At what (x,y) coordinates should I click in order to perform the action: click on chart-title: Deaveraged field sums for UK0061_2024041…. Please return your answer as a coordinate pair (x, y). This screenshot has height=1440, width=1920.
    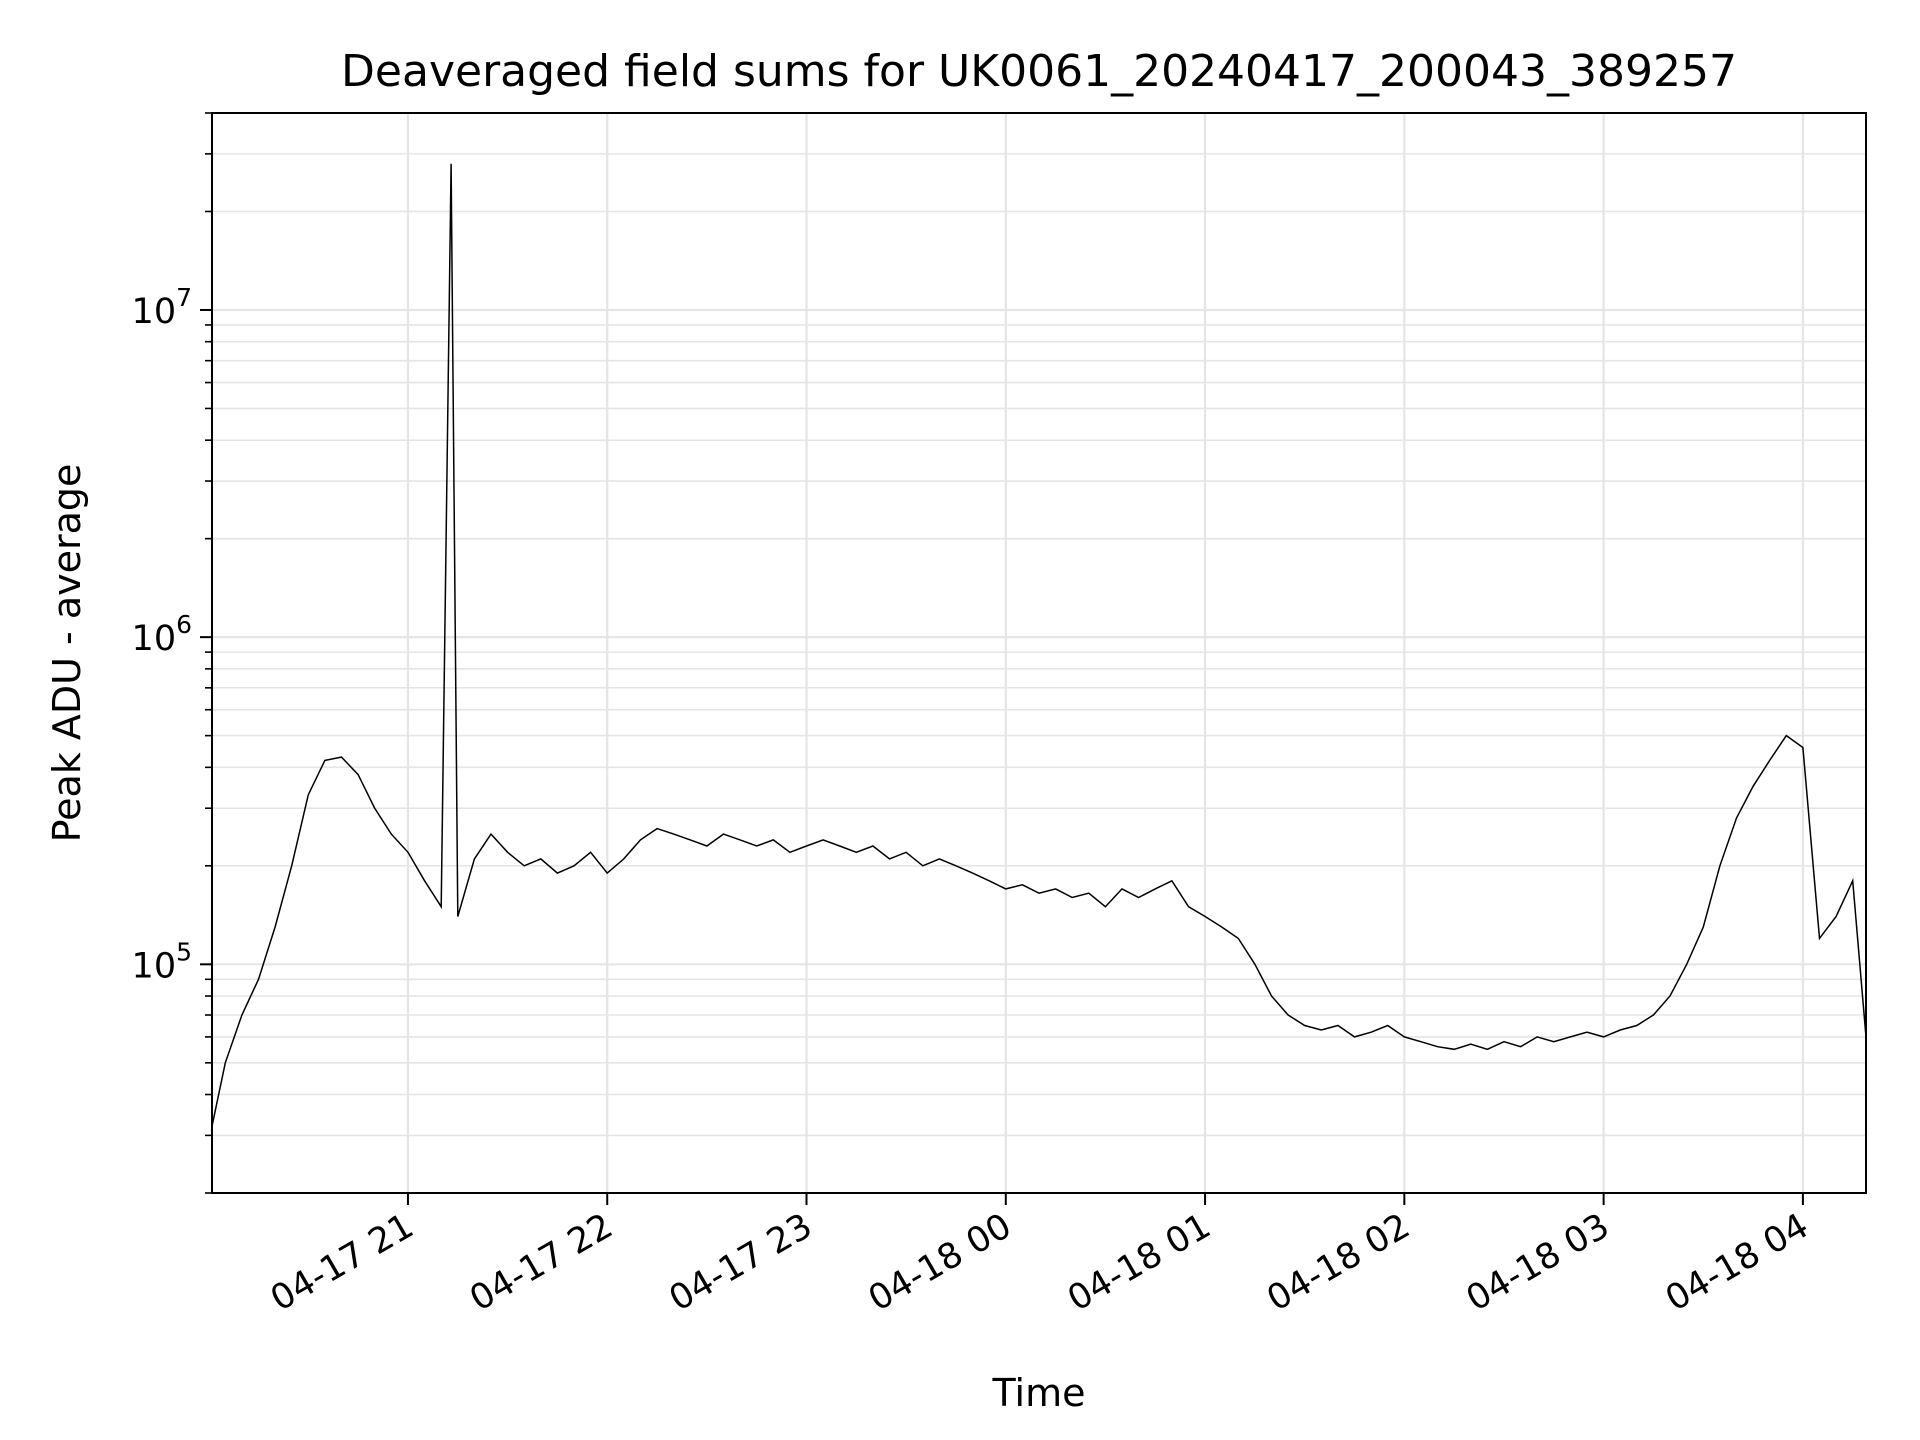
    Looking at the image, I should click on (1039, 71).